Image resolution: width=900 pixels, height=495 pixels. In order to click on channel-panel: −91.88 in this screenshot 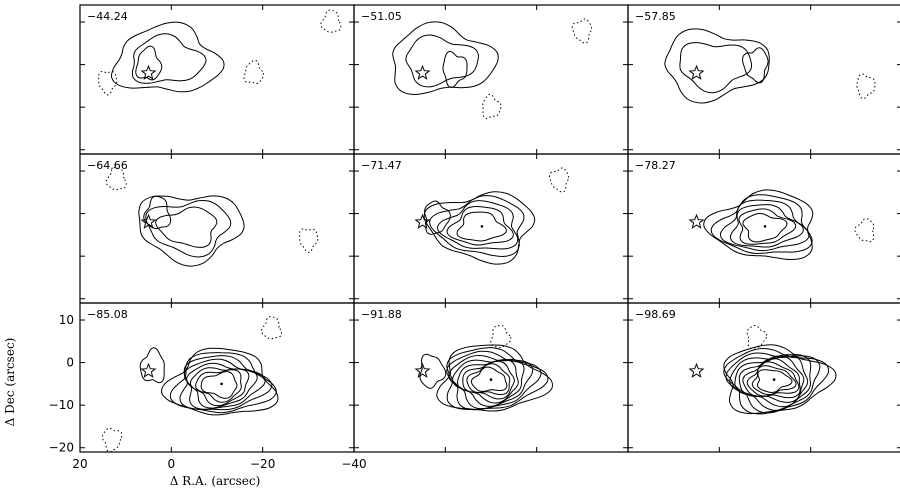, I will do `click(491, 377)`.